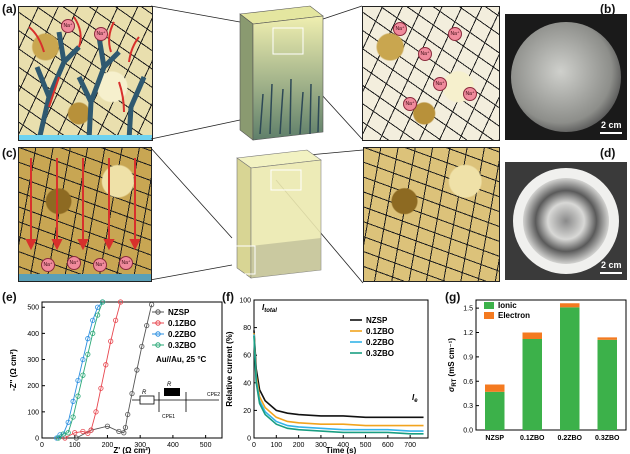 This screenshot has height=454, width=630. What do you see at coordinates (247, 383) in the screenshot?
I see `y-tick-label: 40` at bounding box center [247, 383].